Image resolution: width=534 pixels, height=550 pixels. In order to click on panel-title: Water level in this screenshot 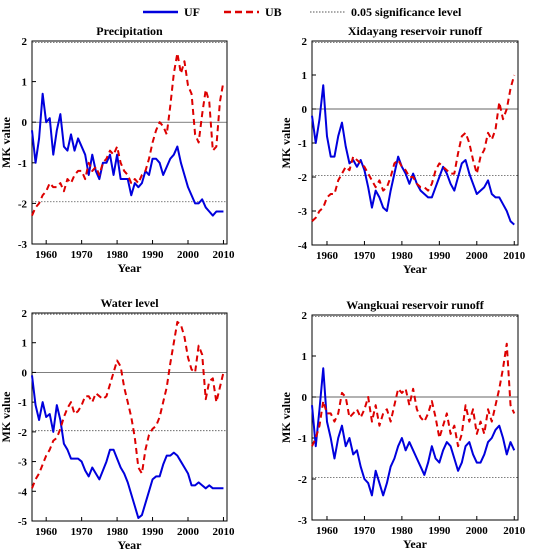, I will do `click(129, 303)`.